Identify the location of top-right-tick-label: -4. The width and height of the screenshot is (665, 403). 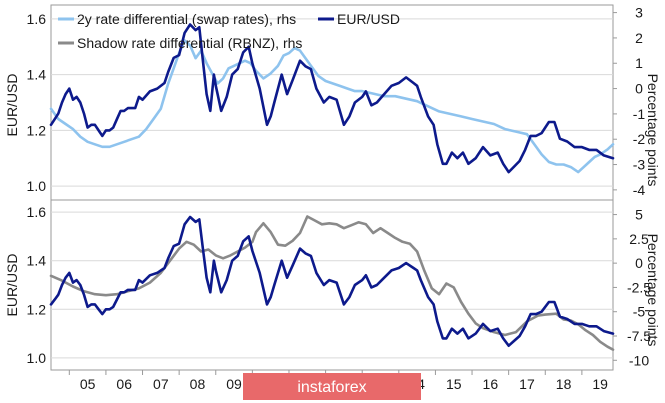
(639, 190).